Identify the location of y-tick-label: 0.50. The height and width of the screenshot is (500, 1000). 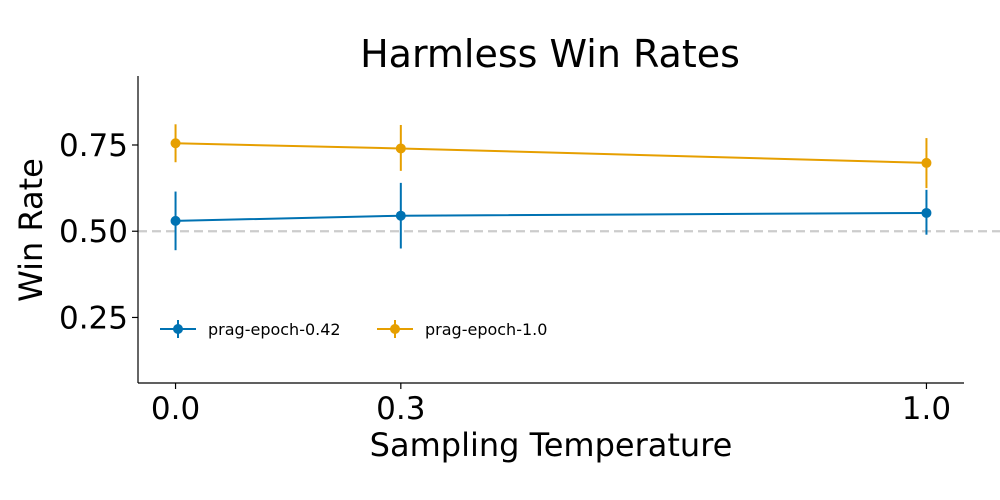
(93, 232).